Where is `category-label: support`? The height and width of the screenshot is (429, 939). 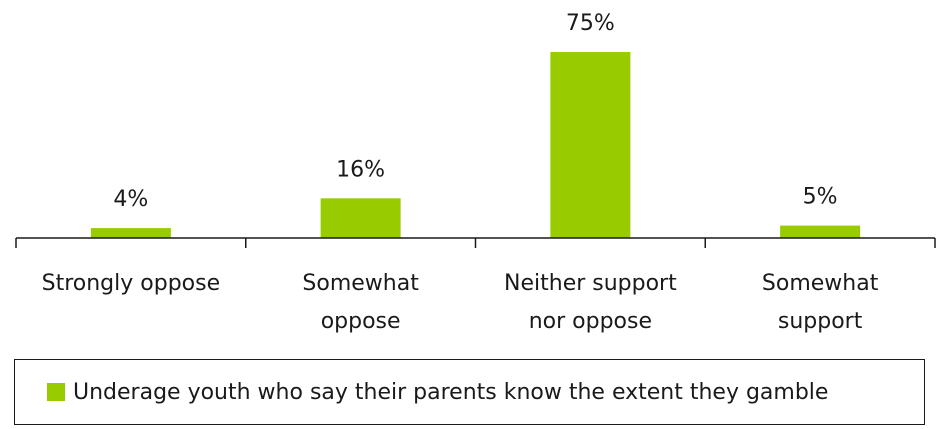
category-label: support is located at coordinates (820, 321).